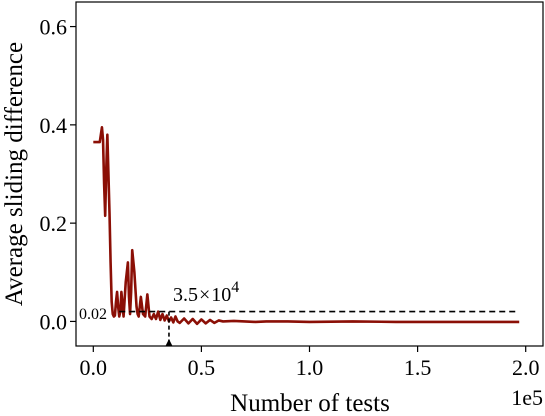  Describe the element at coordinates (14, 174) in the screenshot. I see `y-axis-label: Average sliding difference` at that location.